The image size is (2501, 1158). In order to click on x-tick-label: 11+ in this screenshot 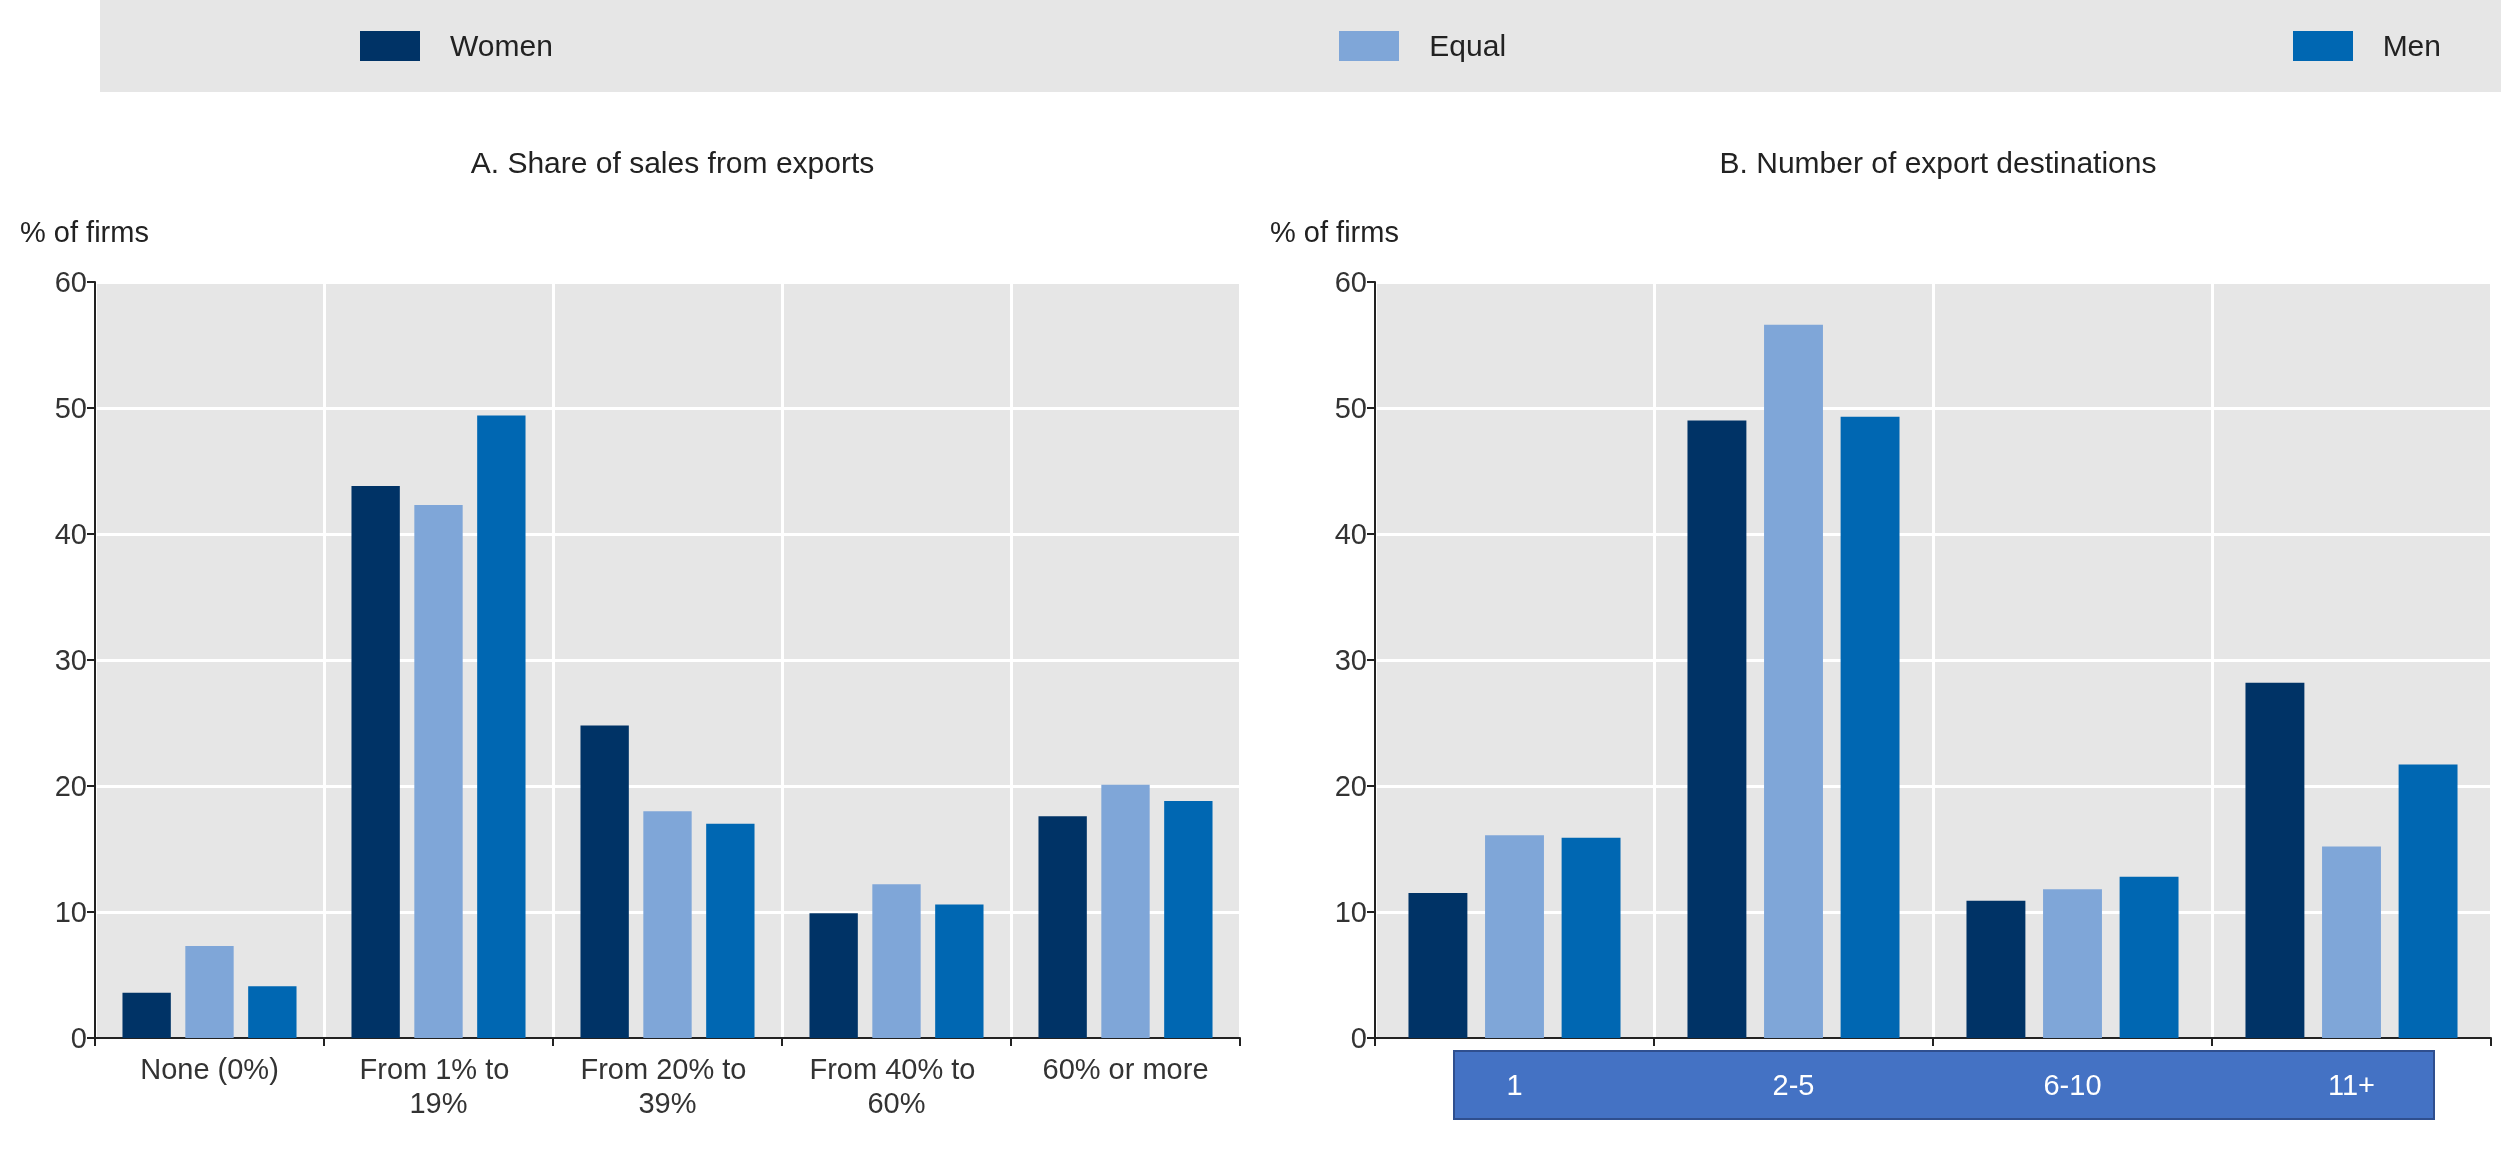, I will do `click(2351, 1085)`.